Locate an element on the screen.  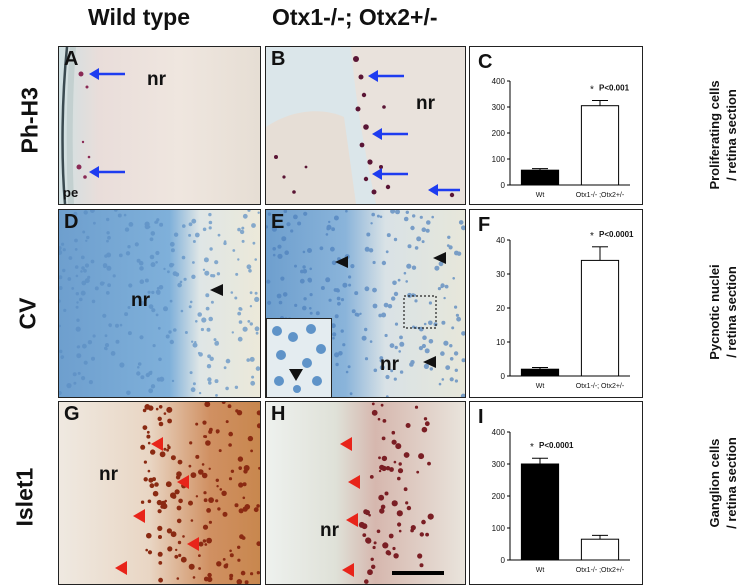
panel-b-image: B nr is located at coordinates (365, 125).